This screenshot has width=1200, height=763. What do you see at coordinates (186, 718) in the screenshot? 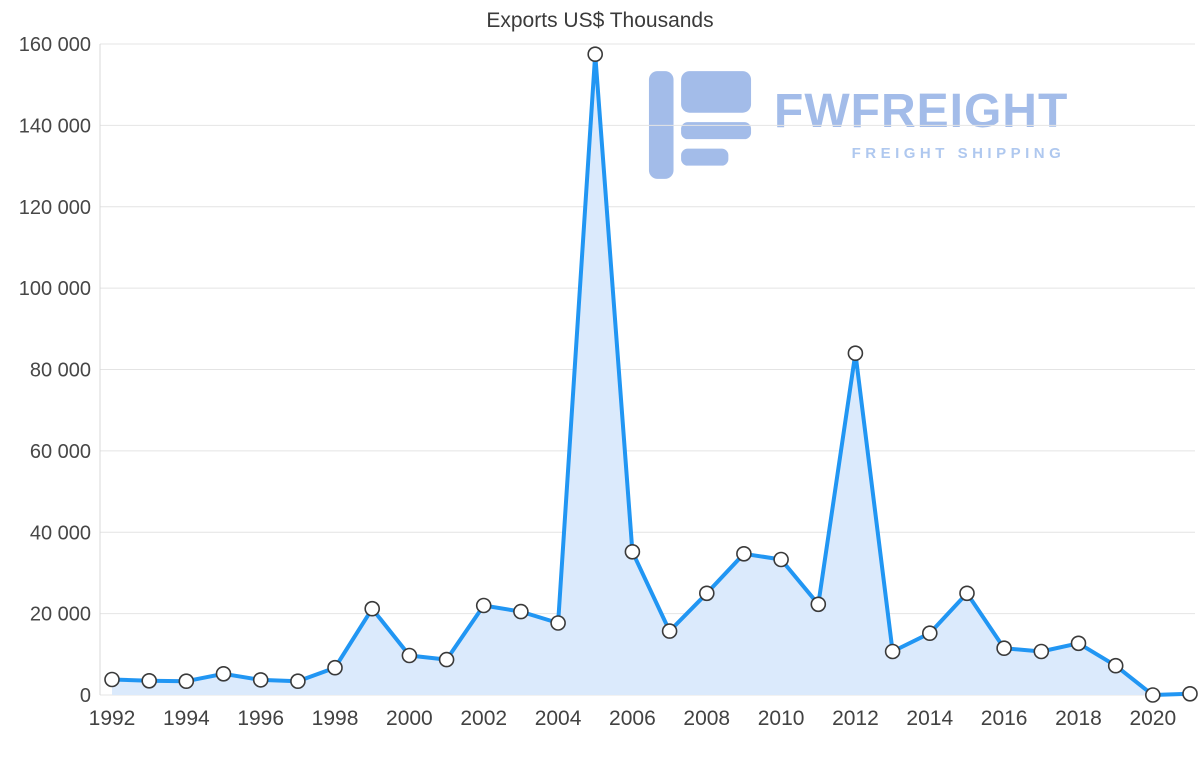
I see `x-tick-label: 1994` at bounding box center [186, 718].